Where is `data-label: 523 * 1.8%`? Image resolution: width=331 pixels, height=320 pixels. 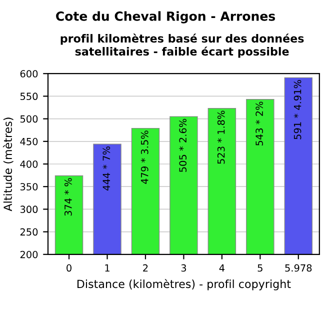 data-label: 523 * 1.8% is located at coordinates (221, 137).